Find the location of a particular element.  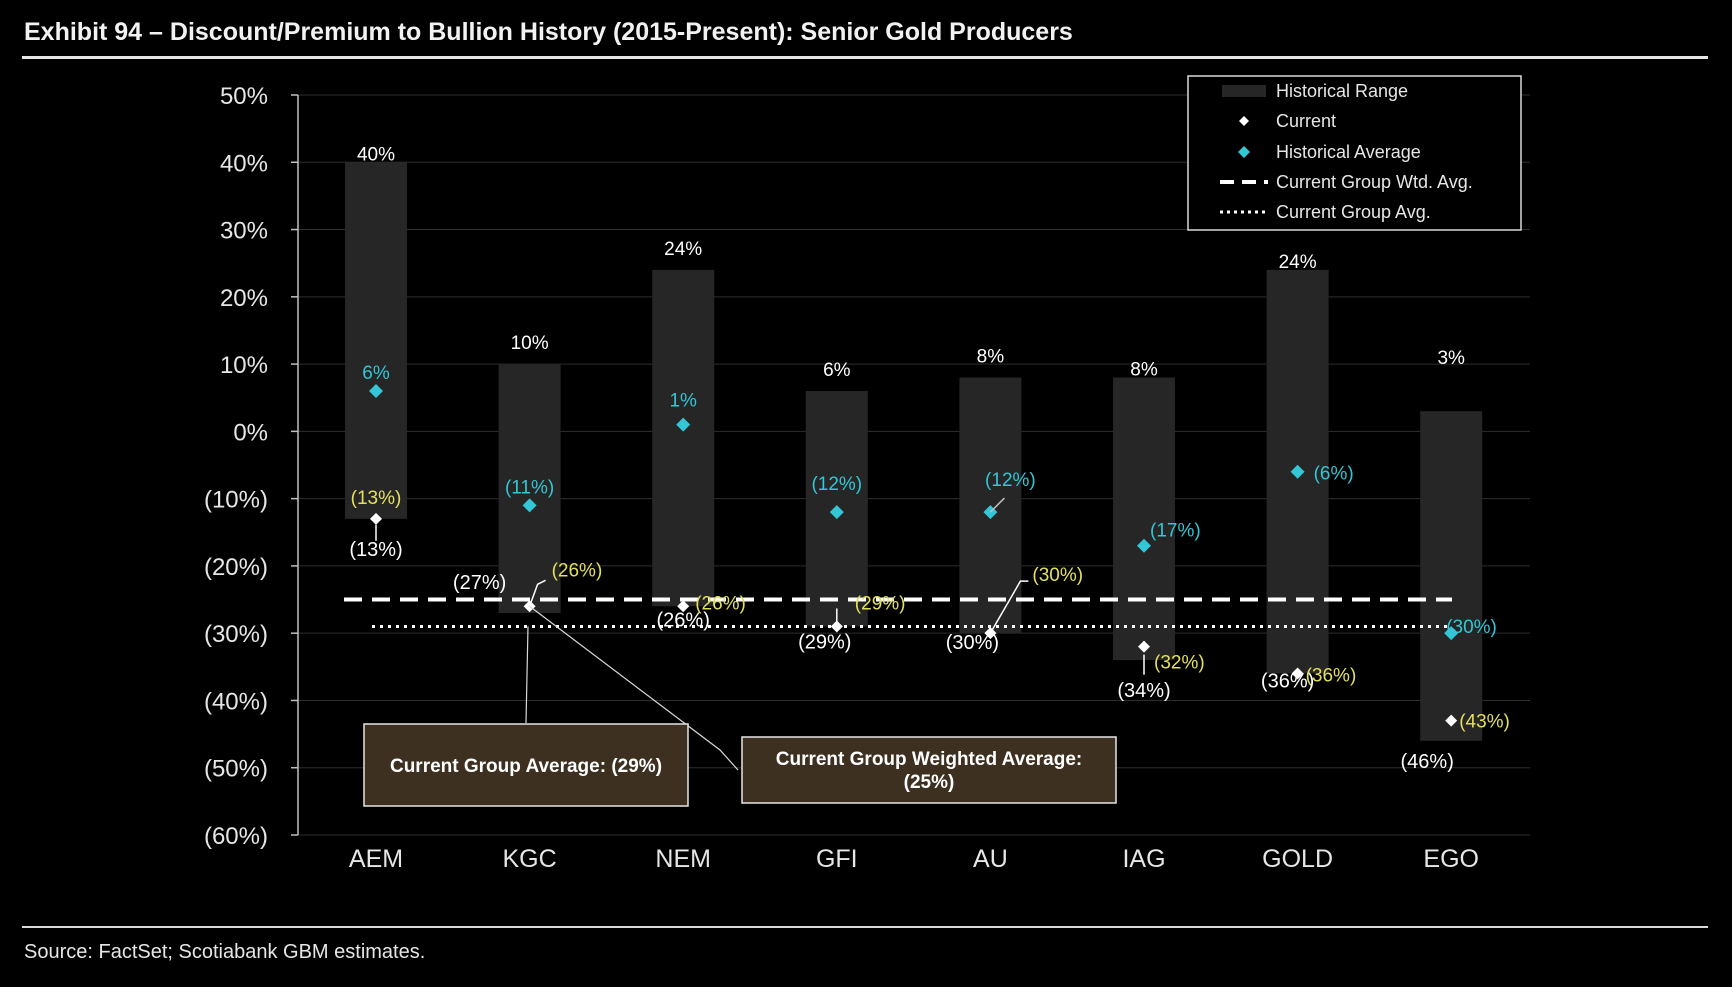

y-tick-label: 20% is located at coordinates (244, 298).